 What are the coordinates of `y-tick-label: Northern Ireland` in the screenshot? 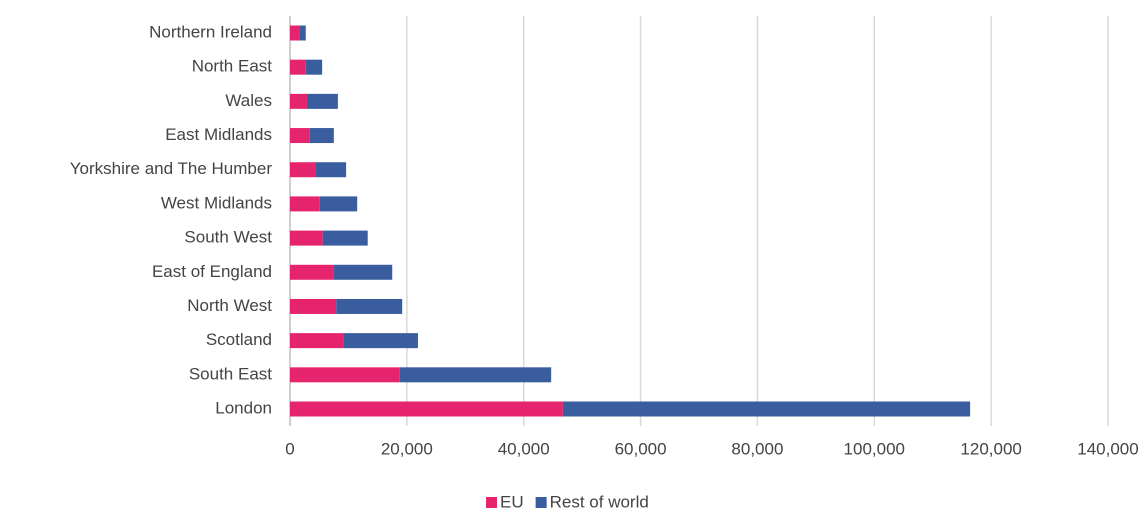 It's located at (210, 31).